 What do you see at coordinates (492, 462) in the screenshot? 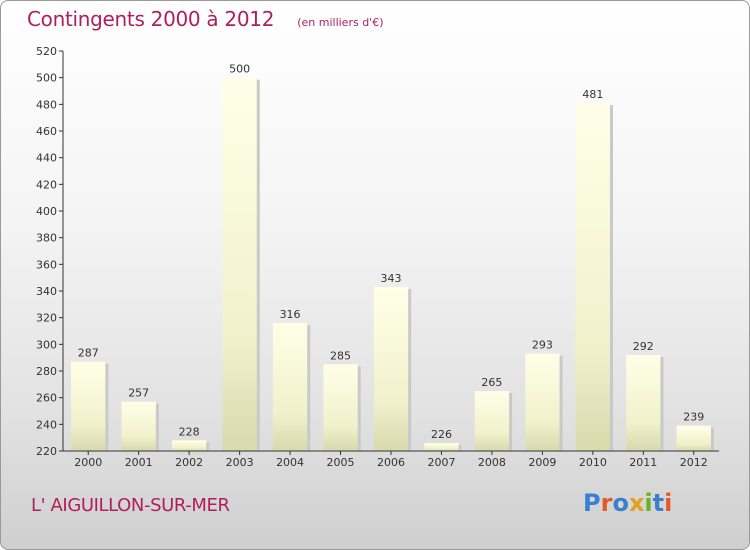
I see `x-tick-label: 2008` at bounding box center [492, 462].